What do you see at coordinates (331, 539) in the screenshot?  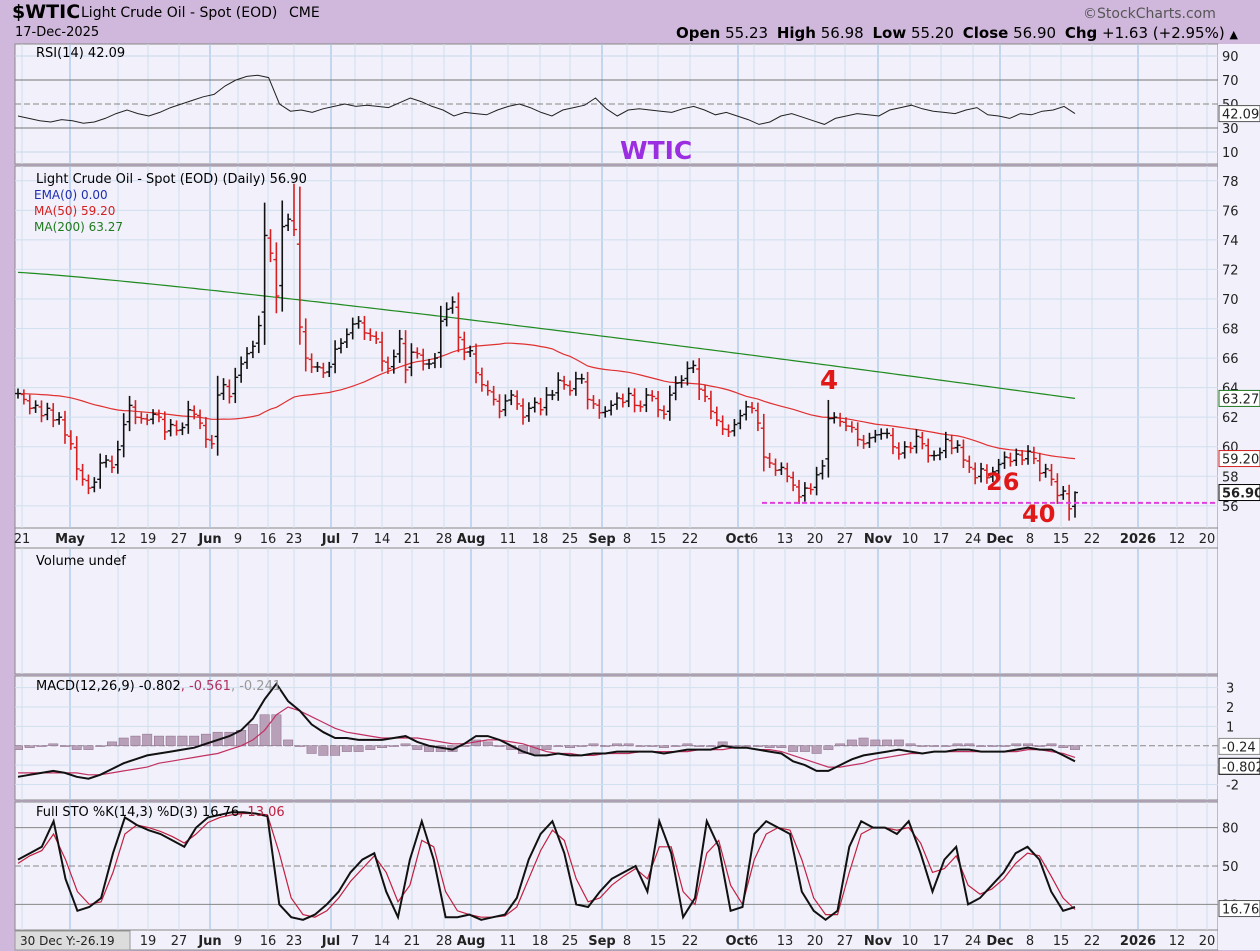 I see `date-tick-label: Jul` at bounding box center [331, 539].